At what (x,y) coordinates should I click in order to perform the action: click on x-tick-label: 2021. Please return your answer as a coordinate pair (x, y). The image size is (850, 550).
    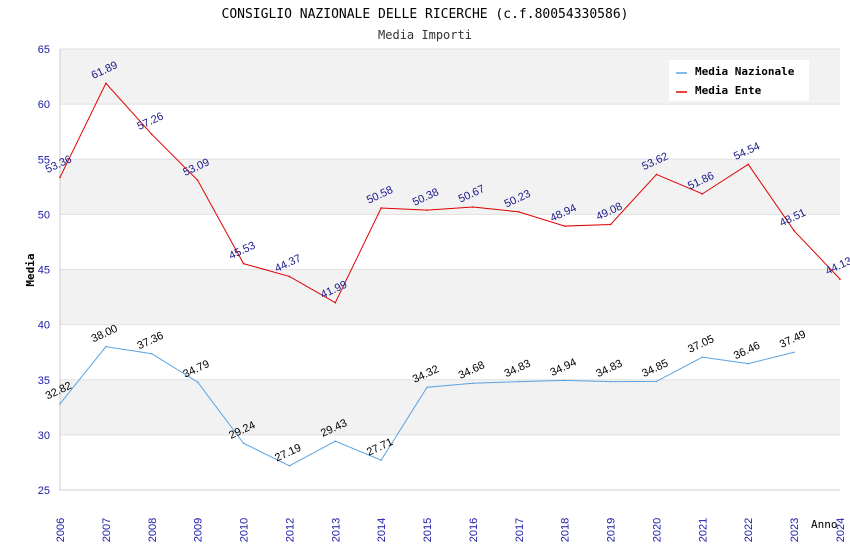
    Looking at the image, I should click on (703, 530).